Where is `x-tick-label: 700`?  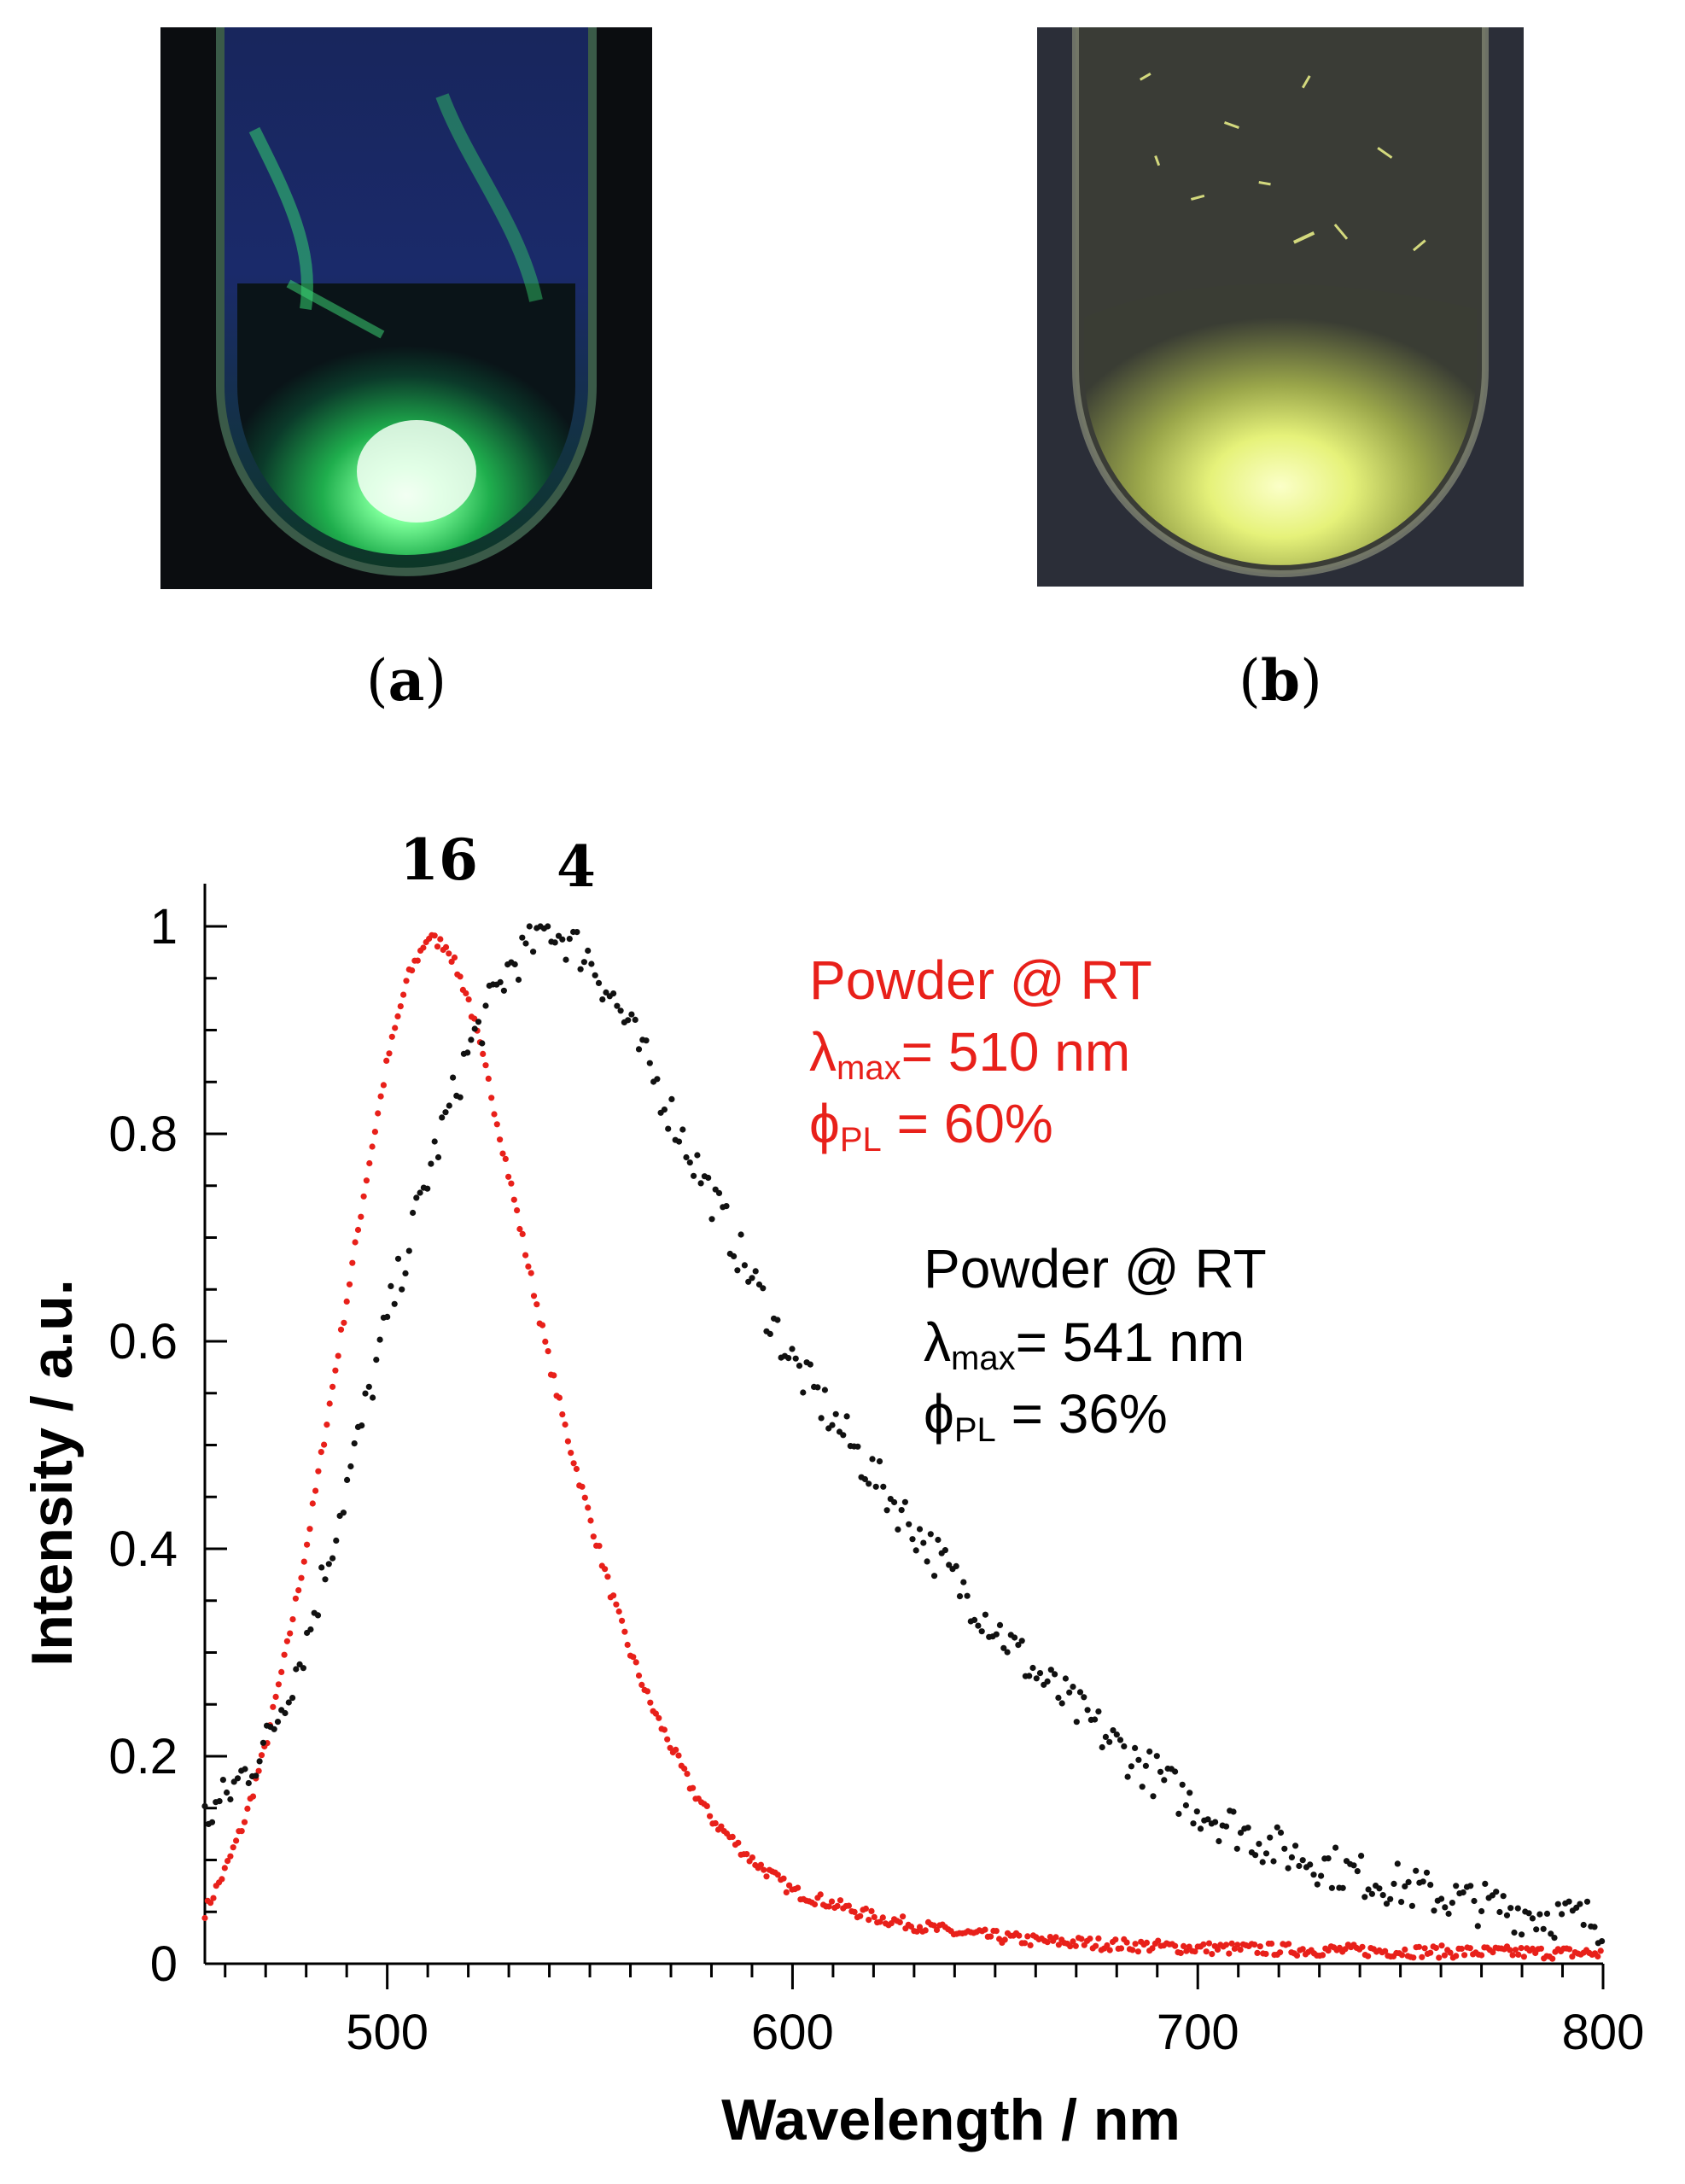 x-tick-label: 700 is located at coordinates (1198, 2033).